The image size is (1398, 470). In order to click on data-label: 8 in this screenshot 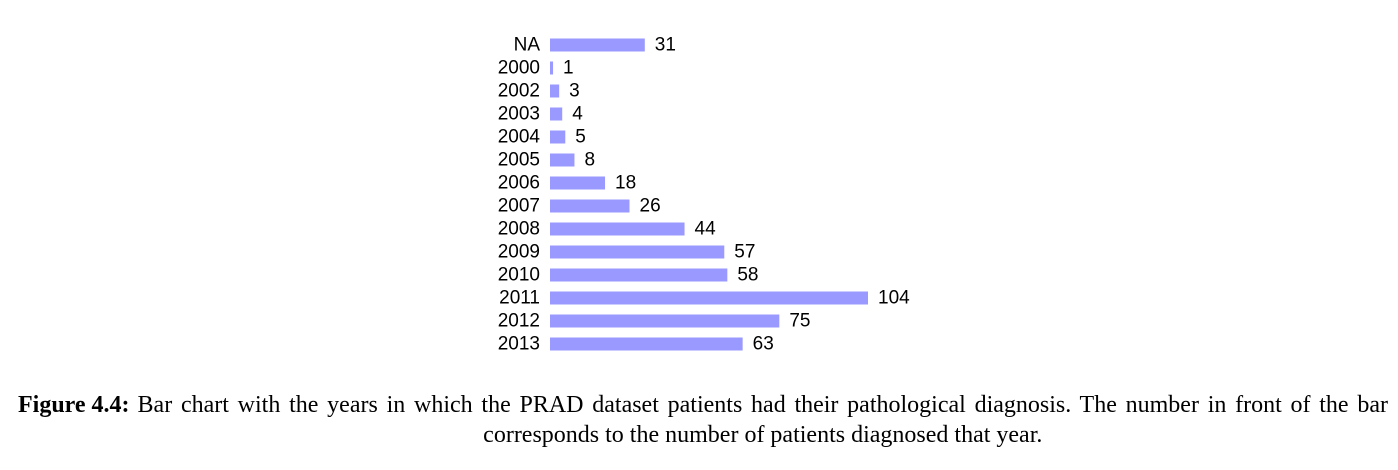, I will do `click(589, 160)`.